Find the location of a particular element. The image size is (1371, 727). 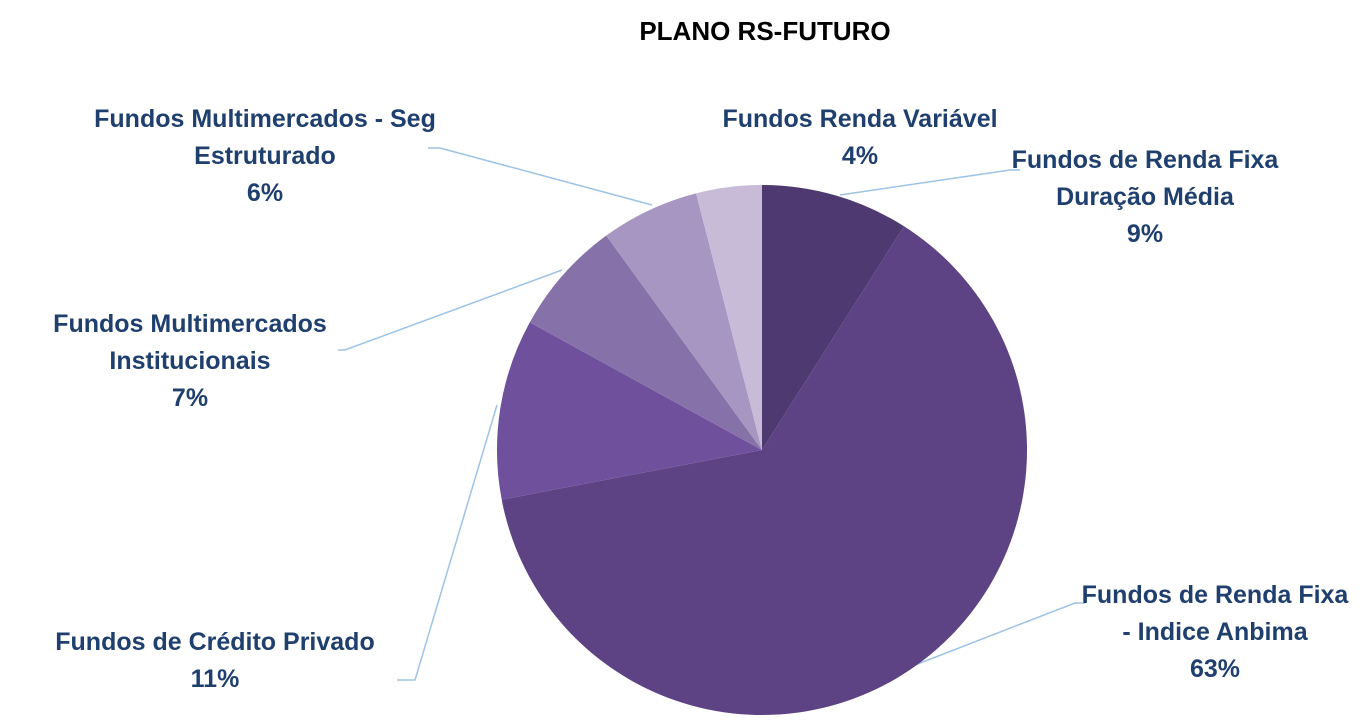

value-label: 11% is located at coordinates (215, 679).